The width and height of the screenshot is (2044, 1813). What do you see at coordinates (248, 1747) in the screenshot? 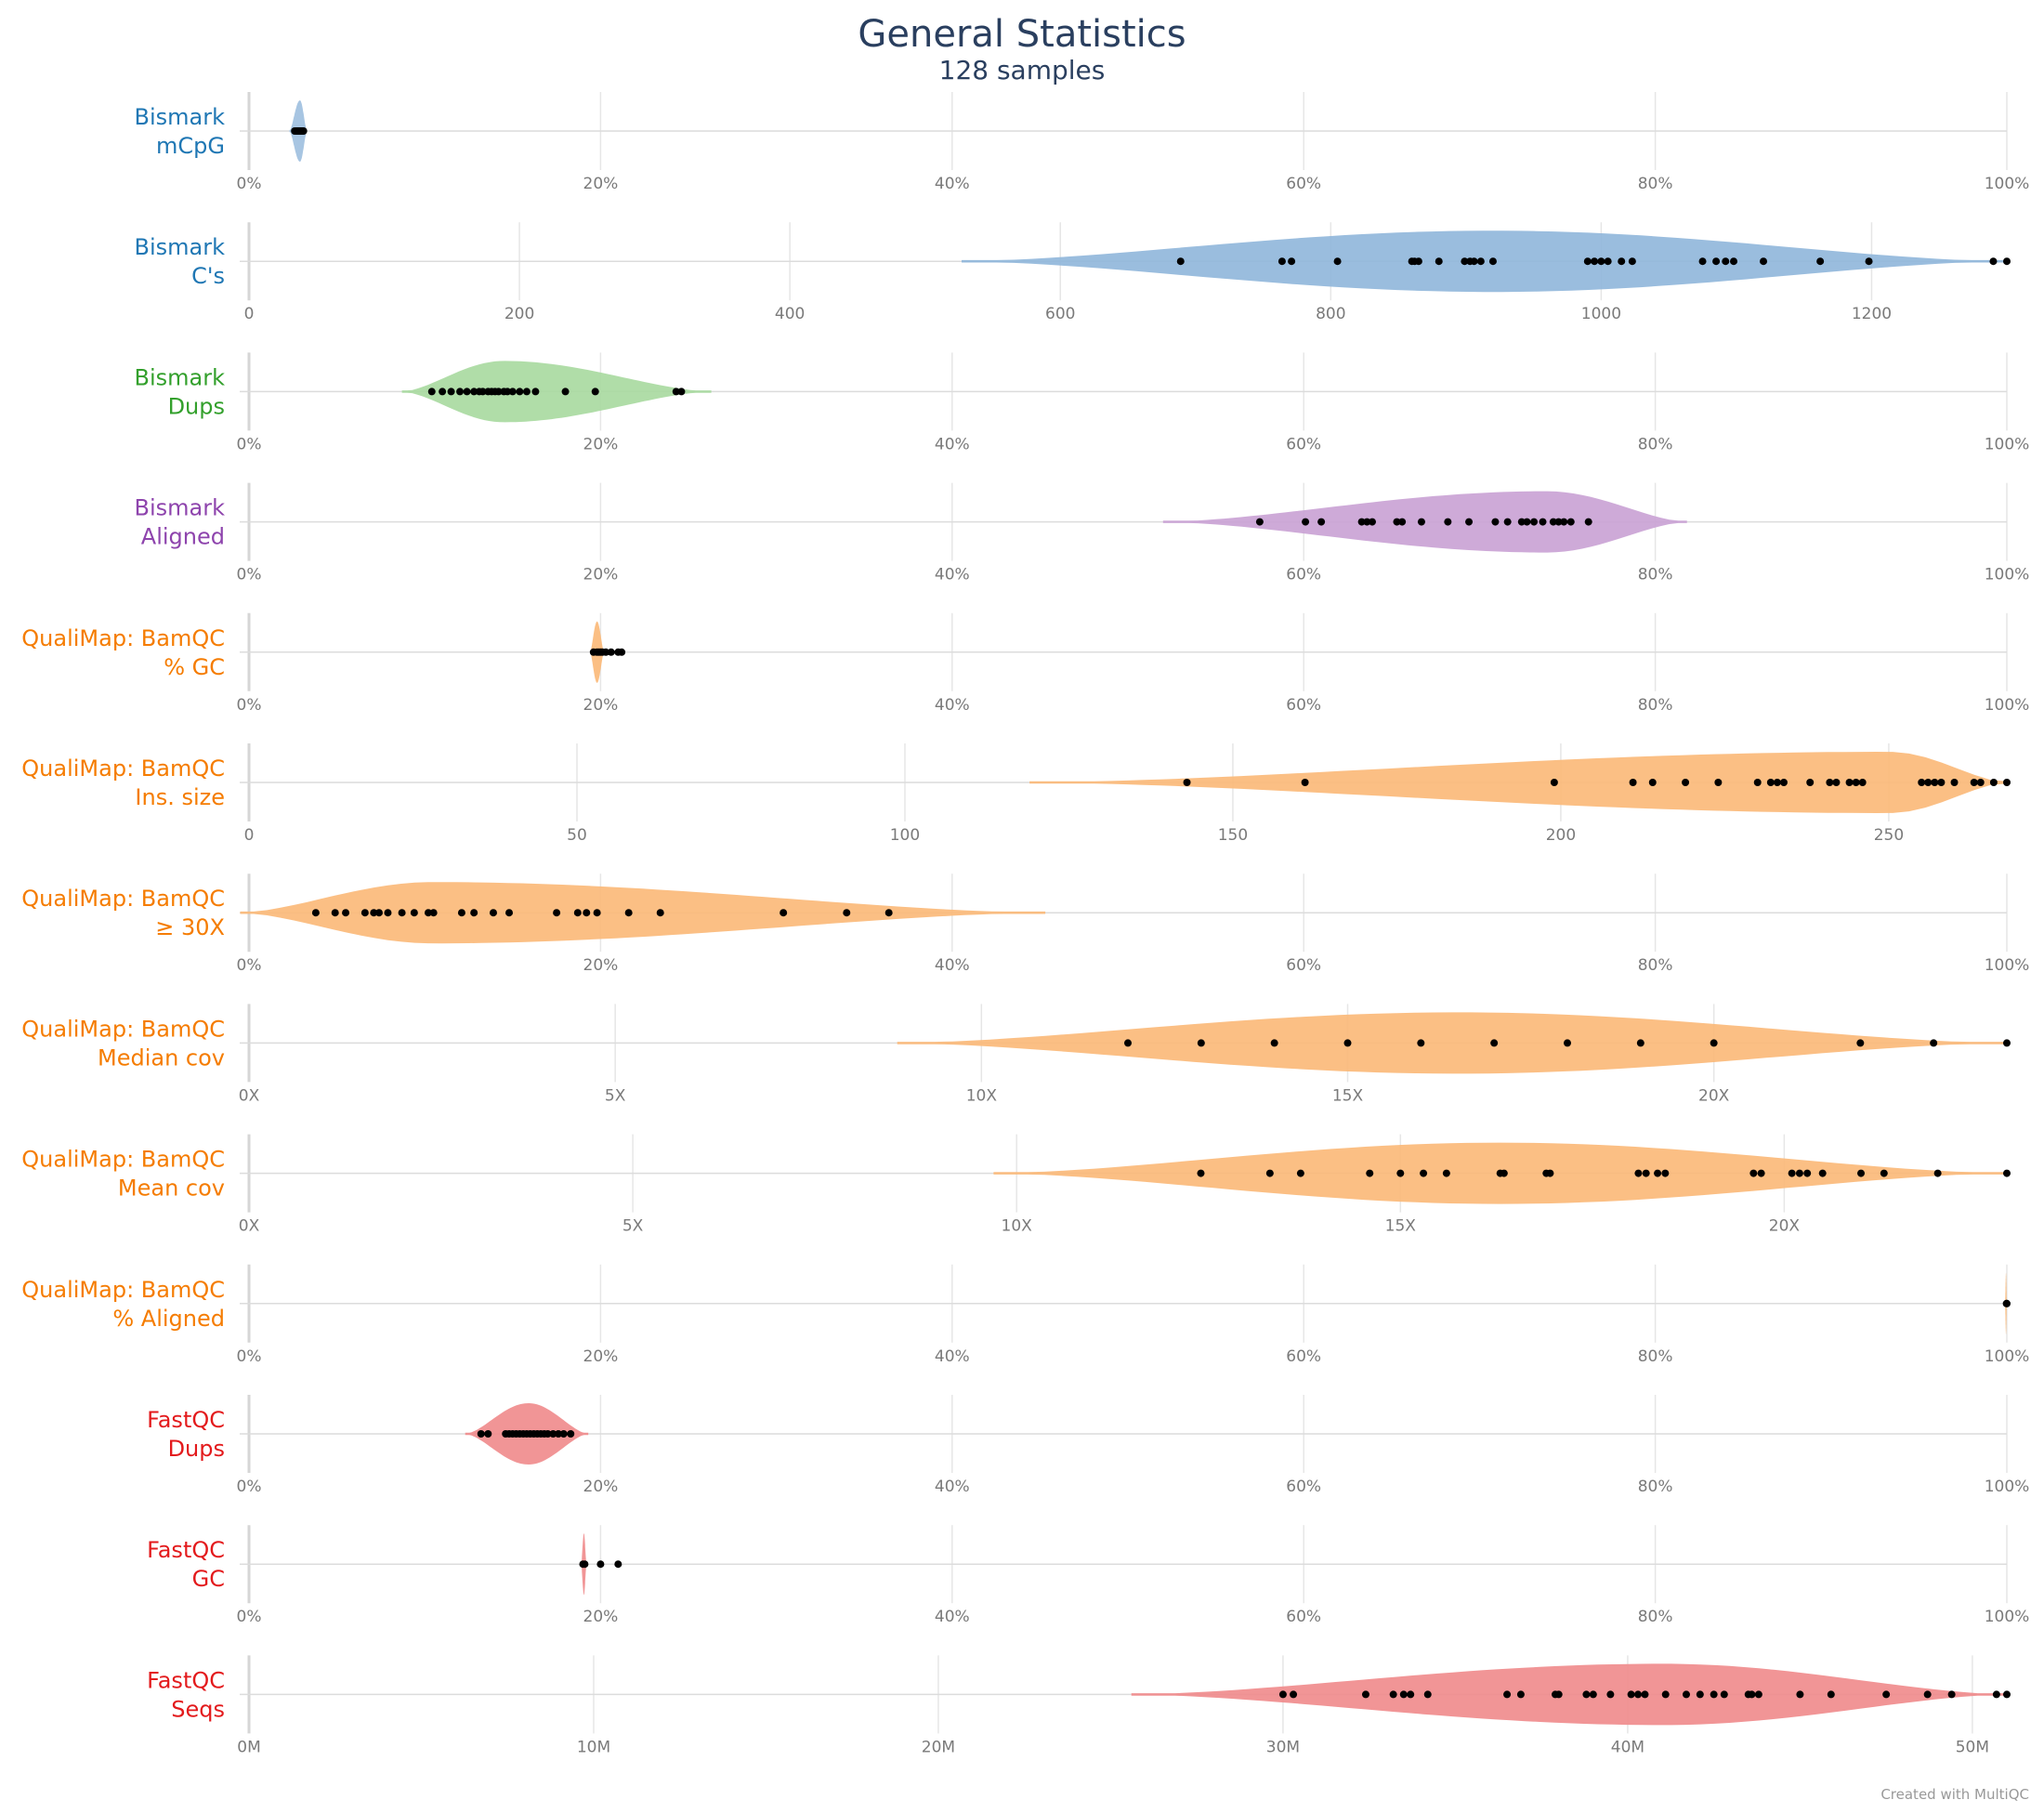
I see `tick-label: 0M` at bounding box center [248, 1747].